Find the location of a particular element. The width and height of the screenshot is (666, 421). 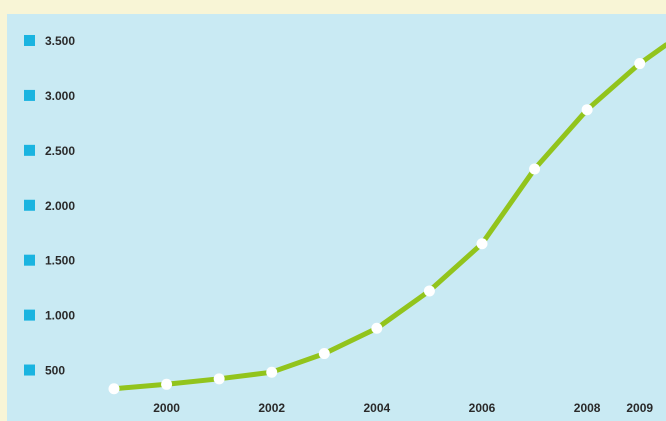

x-tick-label: 2006 is located at coordinates (482, 408).